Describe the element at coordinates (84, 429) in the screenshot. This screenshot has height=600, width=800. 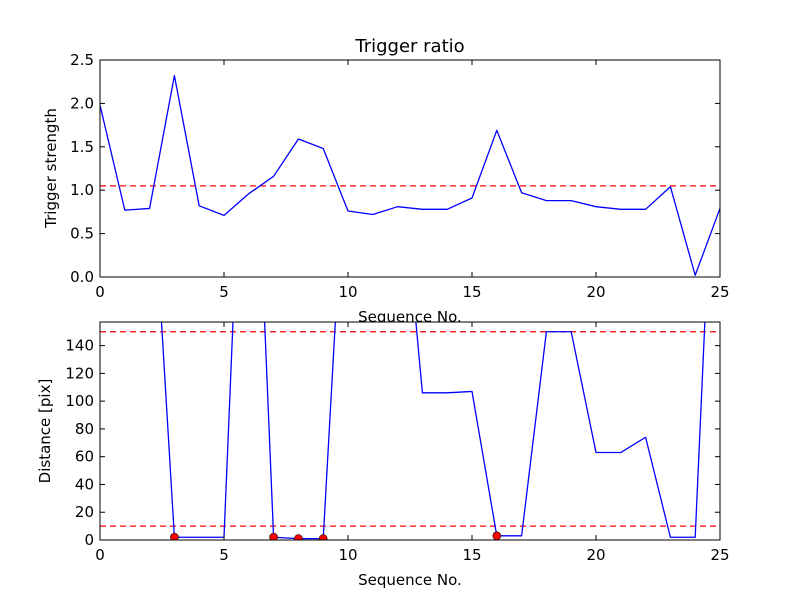
I see `bottom-y-tick-label: 80` at that location.